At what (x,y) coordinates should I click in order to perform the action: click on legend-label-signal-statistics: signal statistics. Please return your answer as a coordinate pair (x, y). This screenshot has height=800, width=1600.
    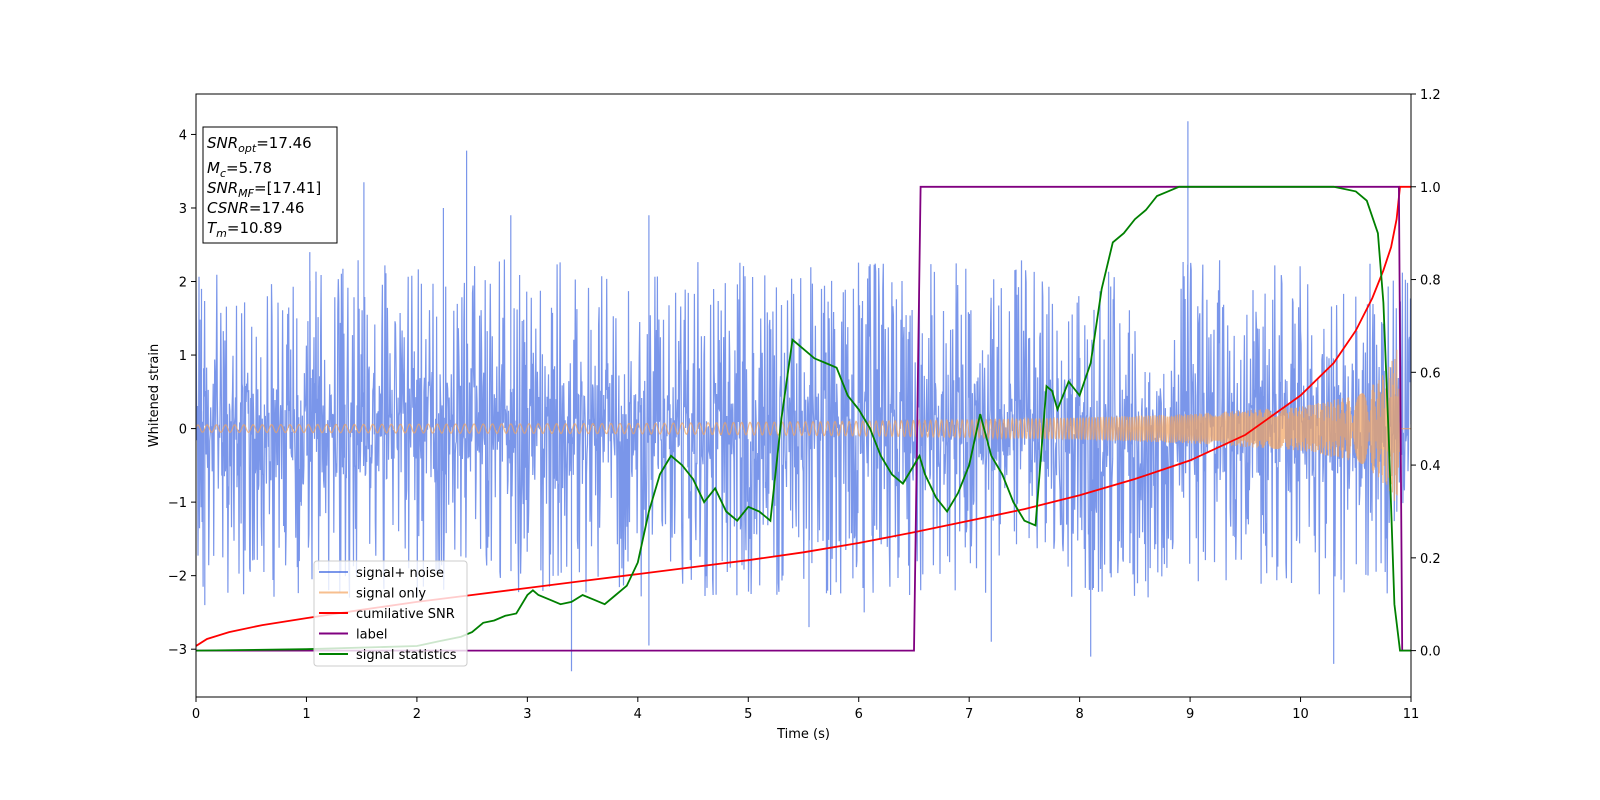
    Looking at the image, I should click on (406, 655).